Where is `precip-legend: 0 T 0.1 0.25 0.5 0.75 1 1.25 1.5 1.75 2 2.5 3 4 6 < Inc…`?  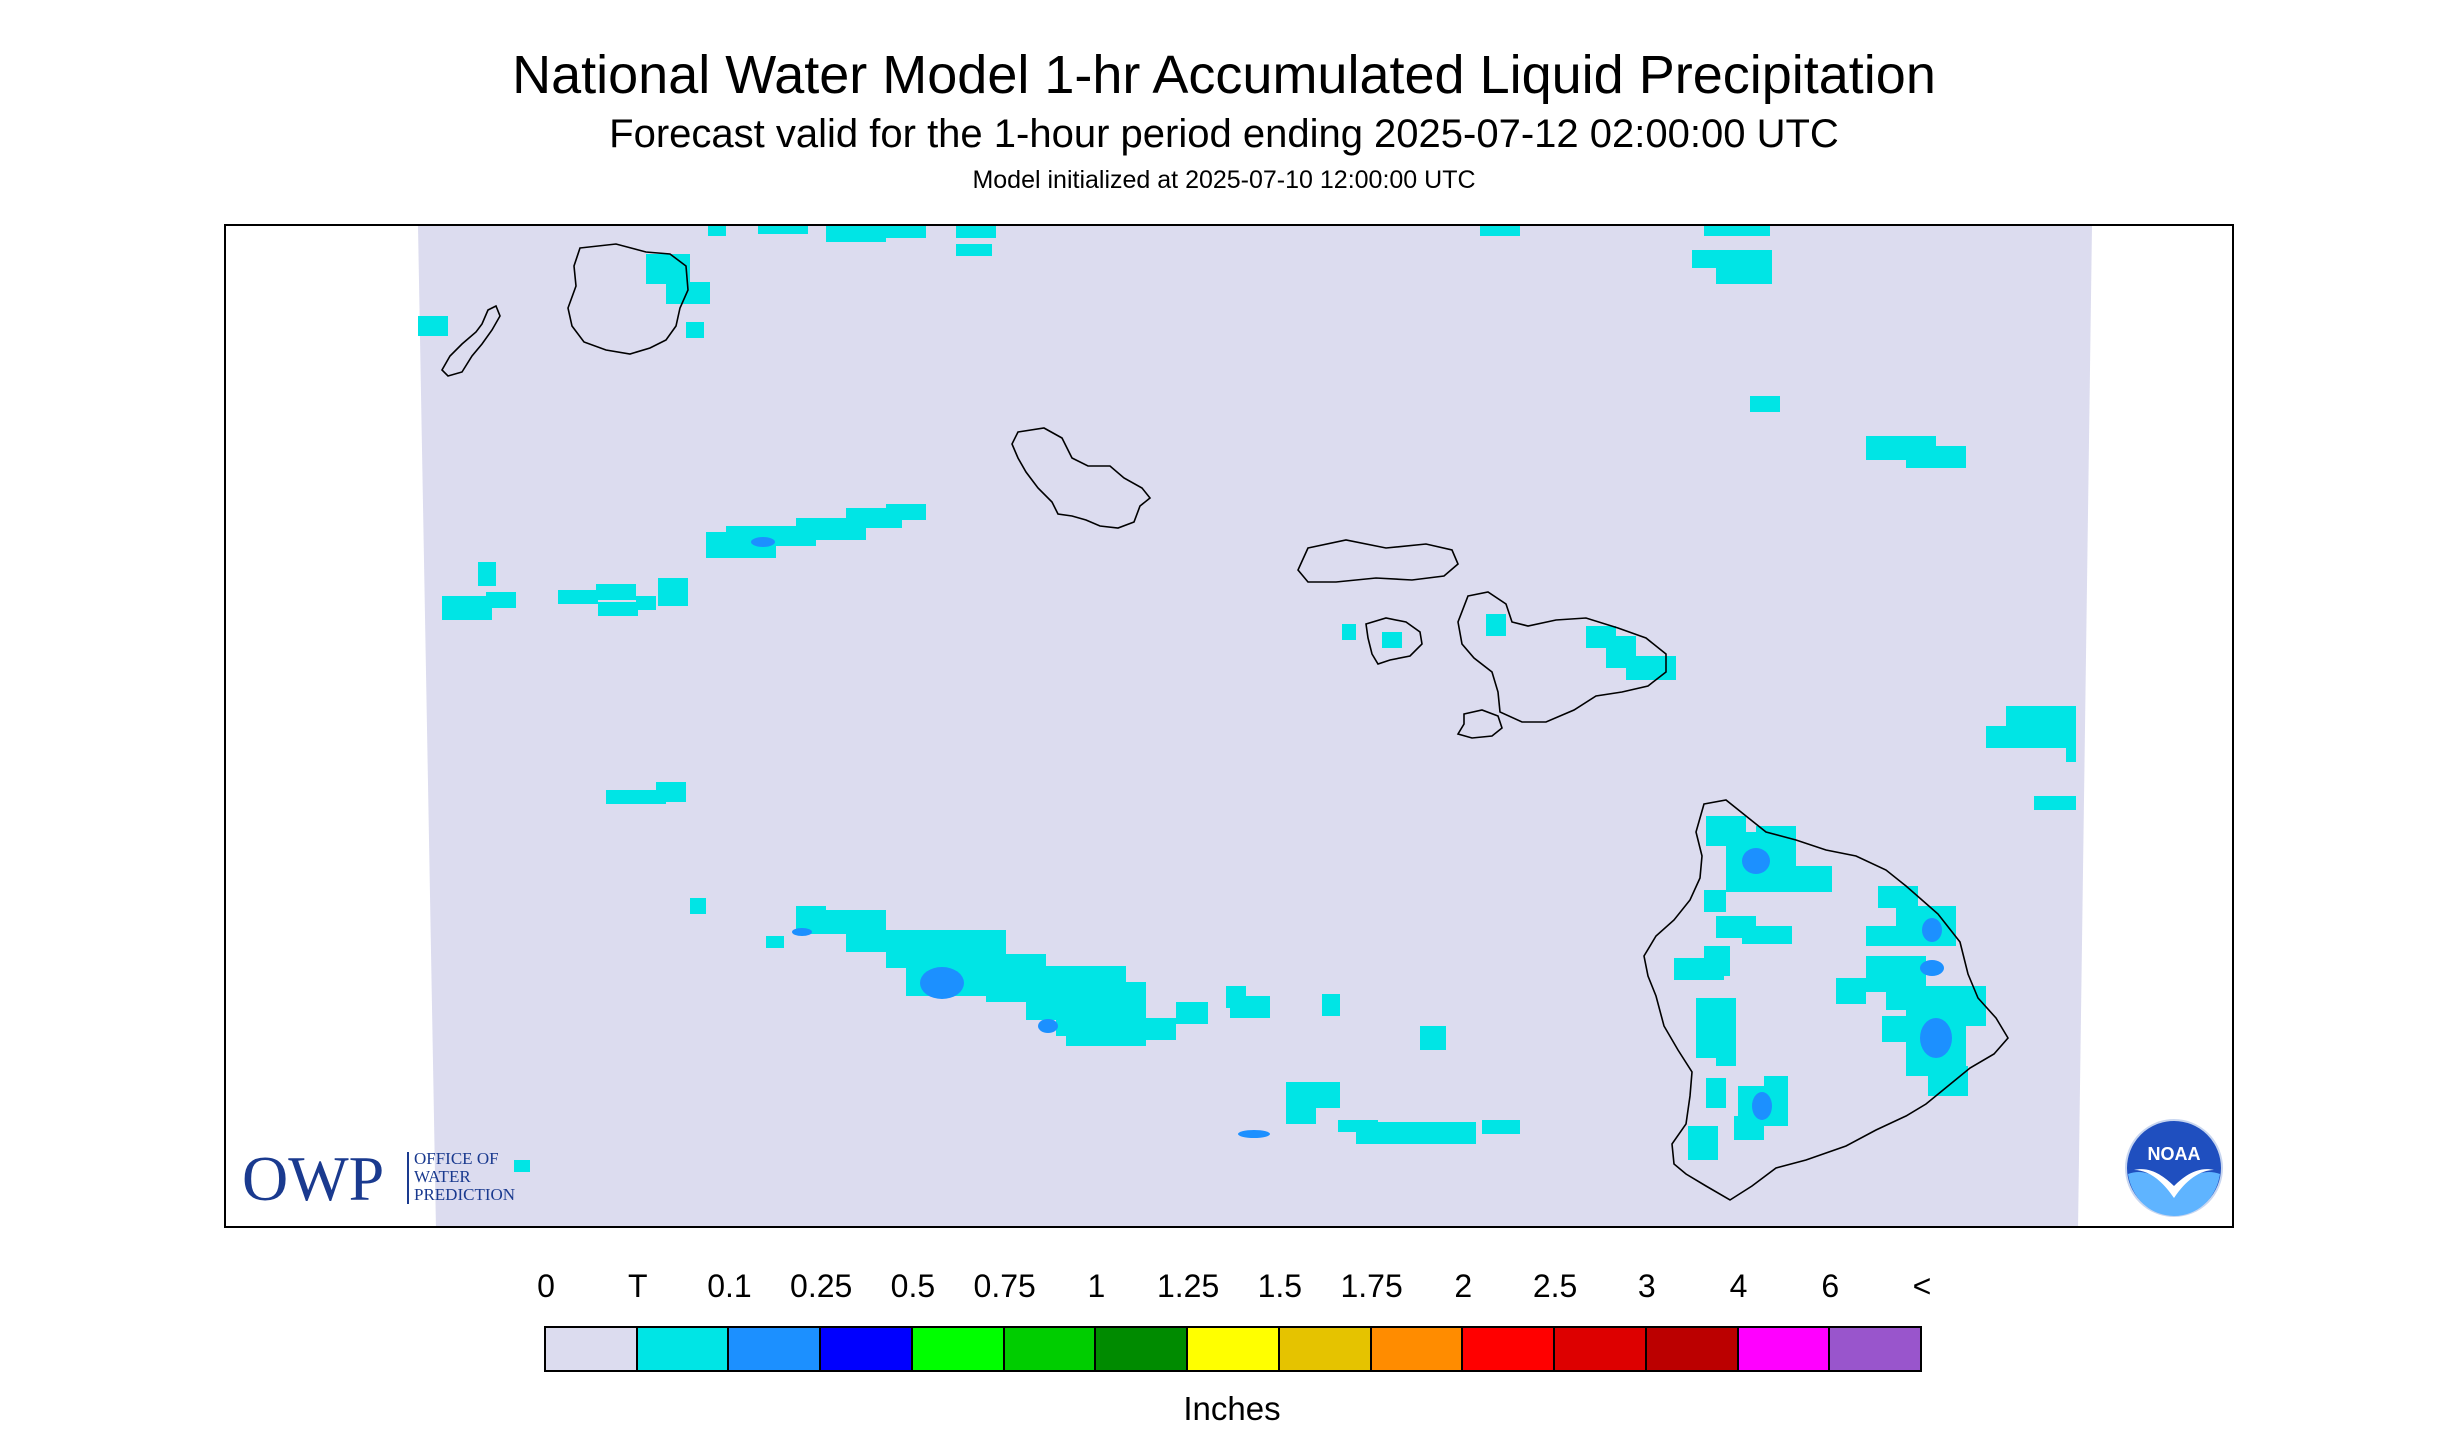 precip-legend: 0 T 0.1 0.25 0.5 0.75 1 1.25 1.5 1.75 2 2.5 3 4 6 < Inc… is located at coordinates (1234, 1353).